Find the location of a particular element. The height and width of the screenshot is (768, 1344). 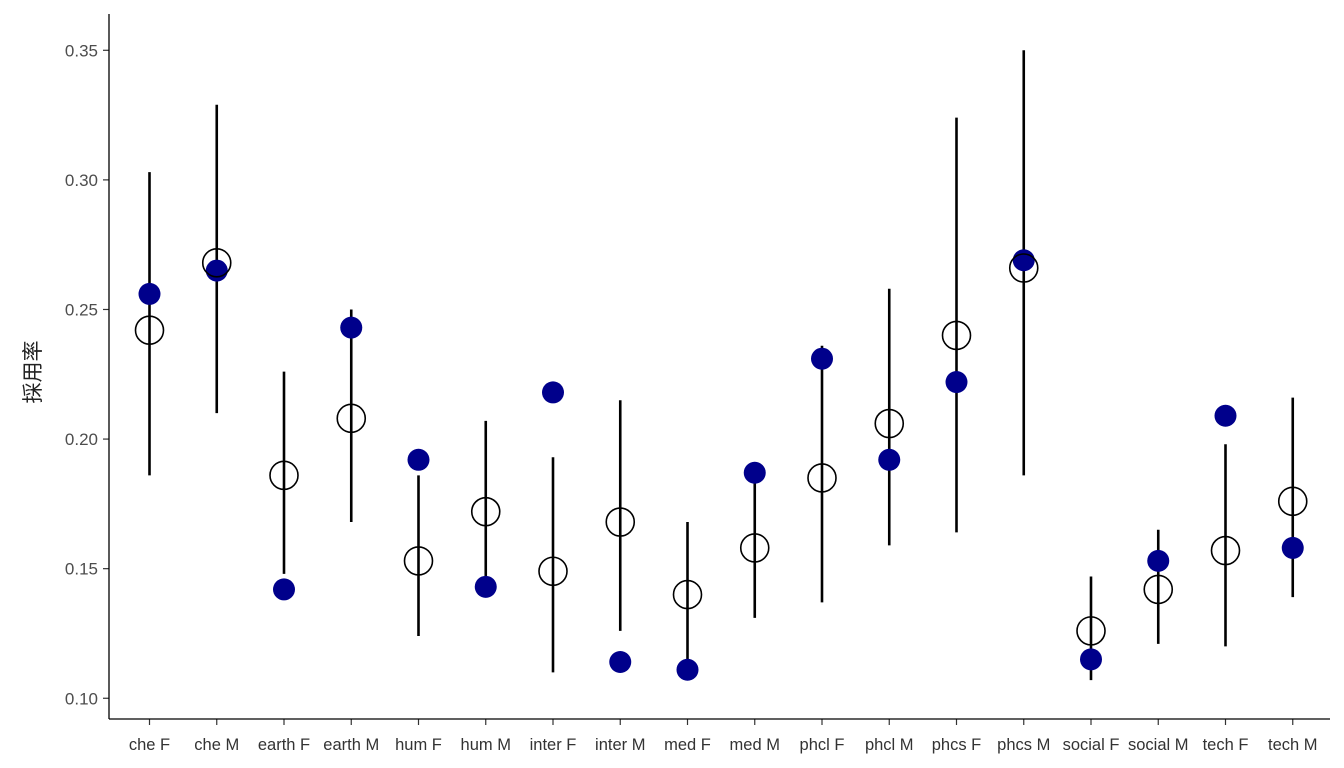

x-tick-label: che M is located at coordinates (216, 745).